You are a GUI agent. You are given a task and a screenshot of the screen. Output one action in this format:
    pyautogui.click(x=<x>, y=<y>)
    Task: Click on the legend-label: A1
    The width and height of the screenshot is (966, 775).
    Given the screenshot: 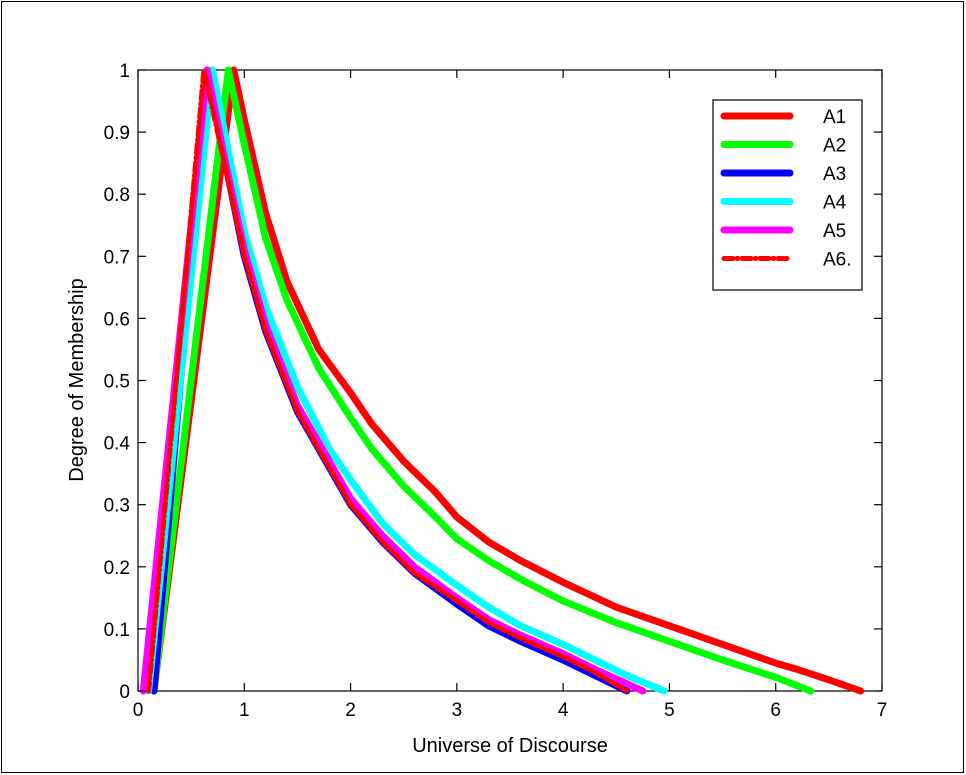 What is the action you would take?
    pyautogui.click(x=834, y=117)
    